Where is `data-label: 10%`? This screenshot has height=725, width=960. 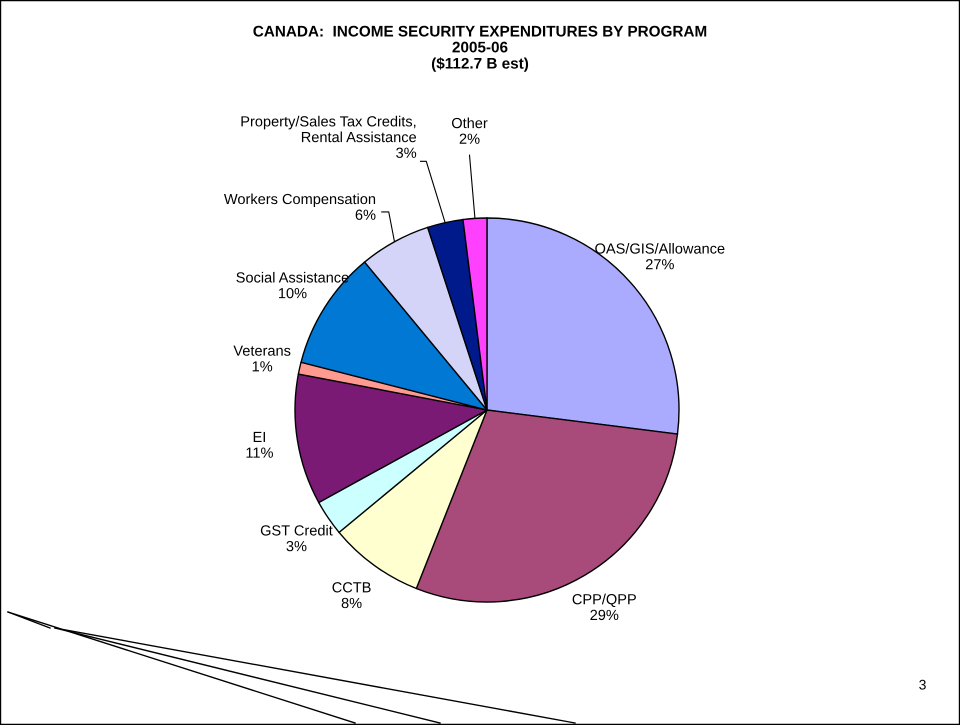
data-label: 10% is located at coordinates (292, 293).